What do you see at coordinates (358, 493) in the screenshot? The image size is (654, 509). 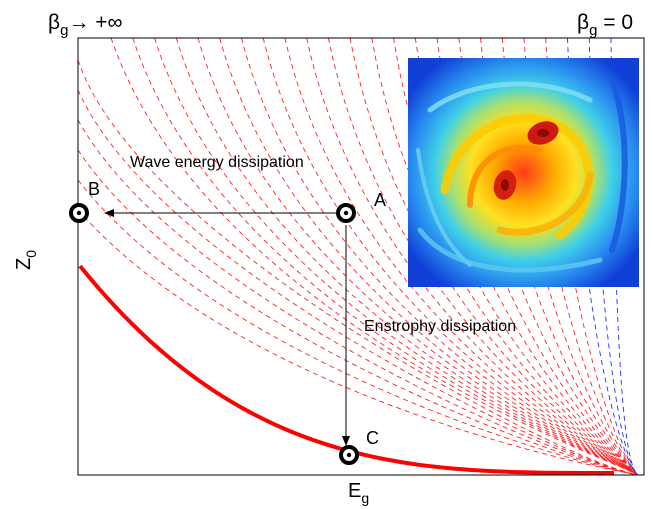 I see `x-axis-label: Eg` at bounding box center [358, 493].